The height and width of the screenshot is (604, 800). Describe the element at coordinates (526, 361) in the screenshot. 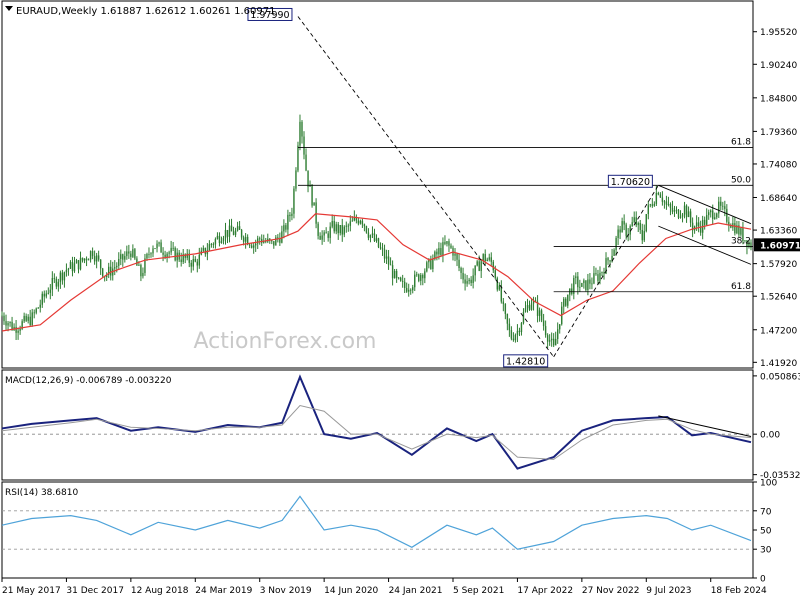

I see `price-annotation-box` at that location.